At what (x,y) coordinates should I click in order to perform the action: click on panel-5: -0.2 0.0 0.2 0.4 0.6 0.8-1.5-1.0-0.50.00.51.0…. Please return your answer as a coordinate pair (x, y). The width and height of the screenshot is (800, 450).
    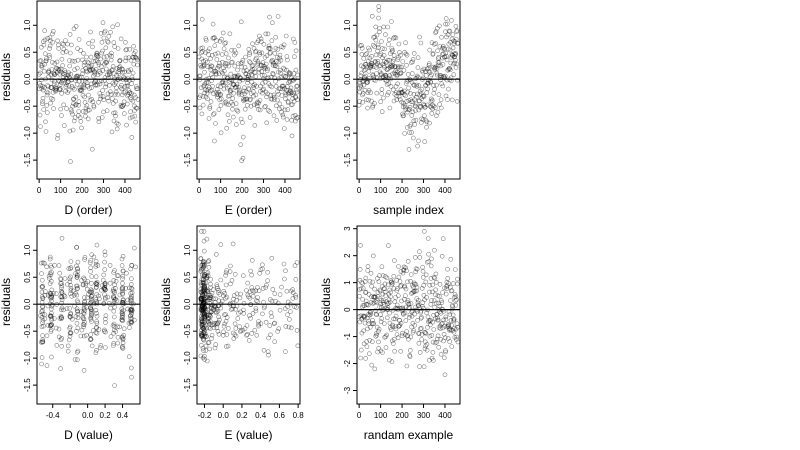
    Looking at the image, I should click on (231, 333).